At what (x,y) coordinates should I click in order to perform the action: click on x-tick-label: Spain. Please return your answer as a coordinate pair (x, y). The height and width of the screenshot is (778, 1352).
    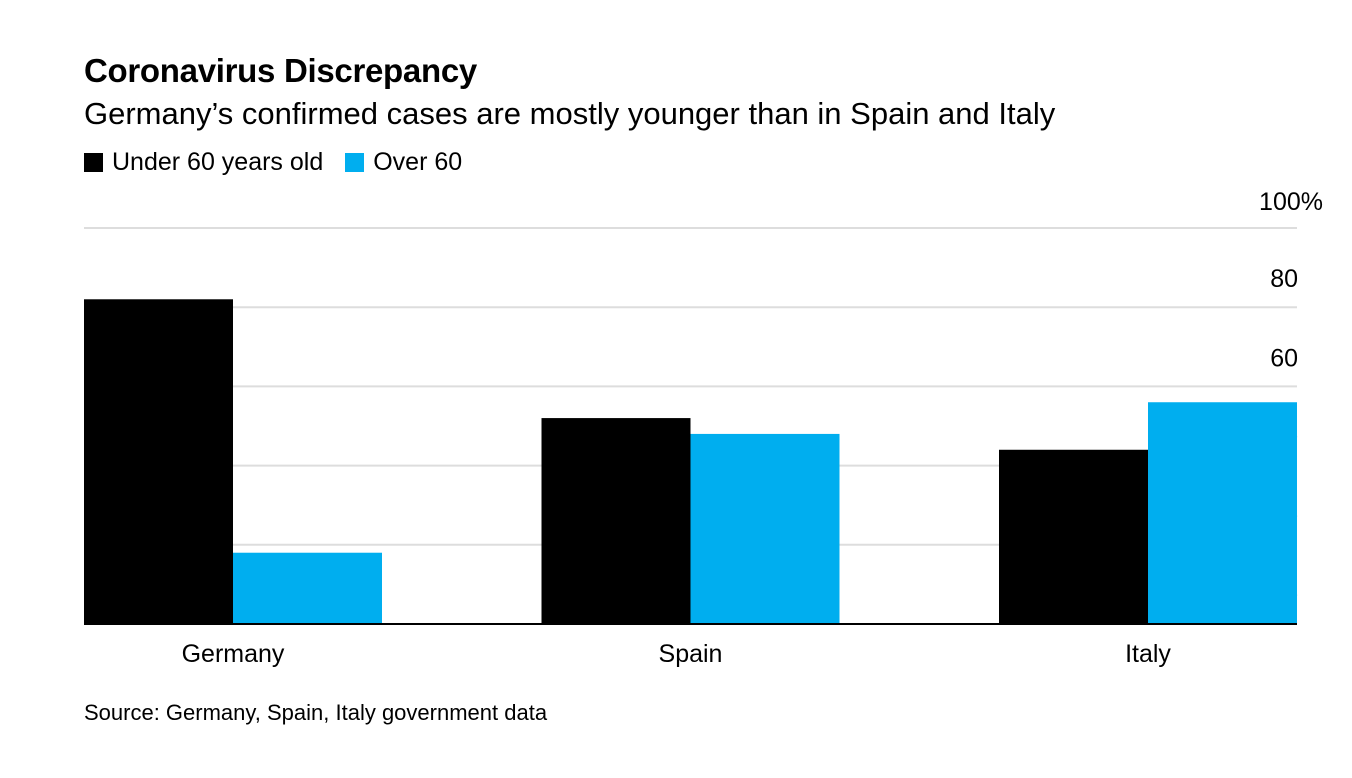
    Looking at the image, I should click on (691, 654).